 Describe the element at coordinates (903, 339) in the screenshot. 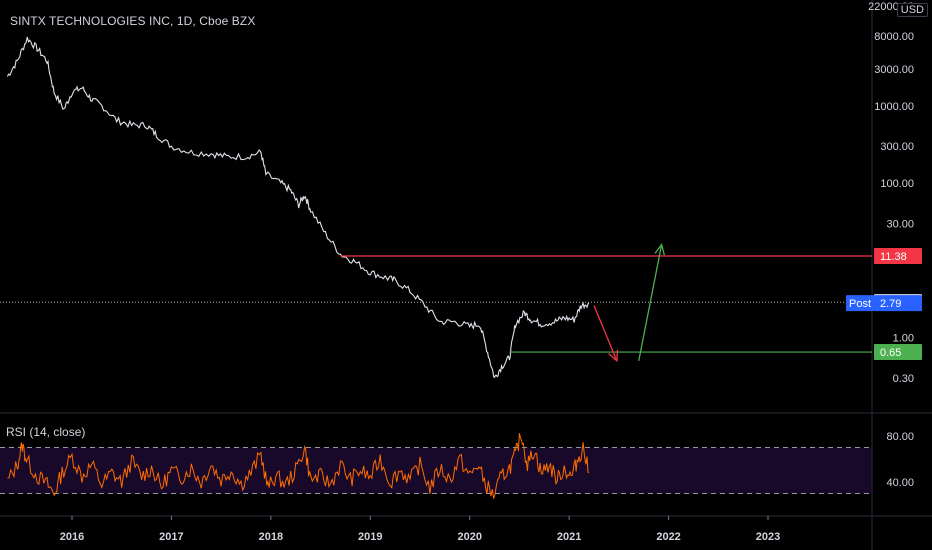

I see `price-tick-label: 1.00` at that location.